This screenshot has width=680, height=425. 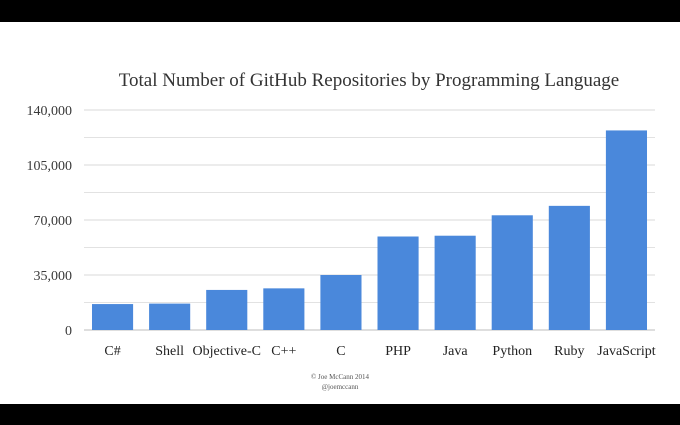 What do you see at coordinates (512, 351) in the screenshot?
I see `x-category-label: Python` at bounding box center [512, 351].